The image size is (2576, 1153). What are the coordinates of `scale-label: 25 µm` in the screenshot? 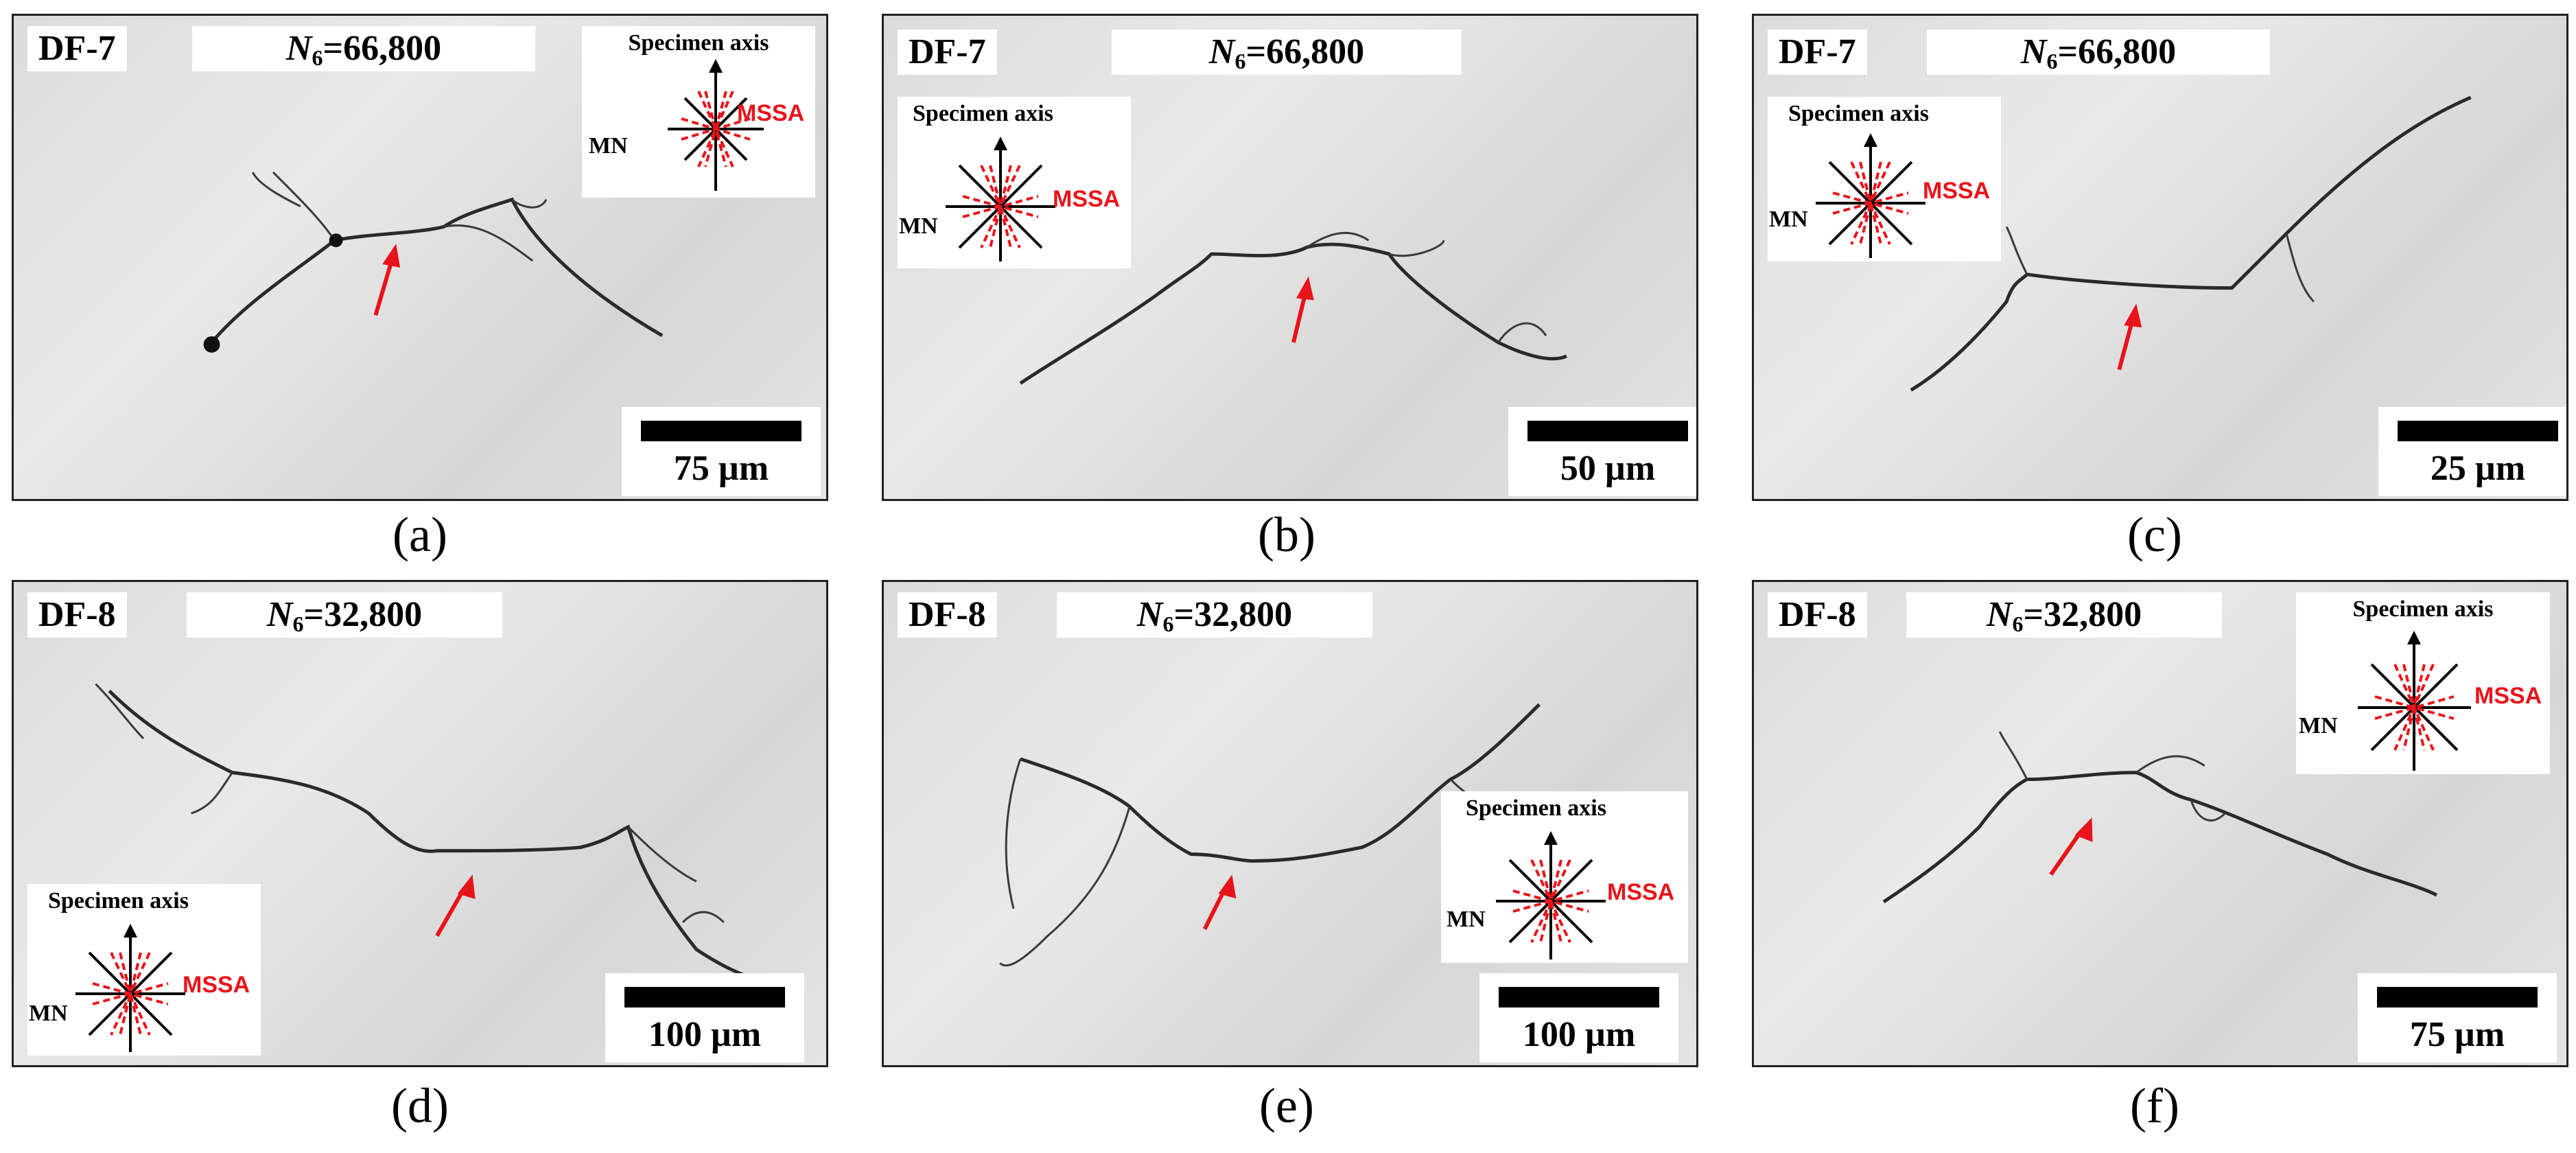 It's located at (2478, 469).